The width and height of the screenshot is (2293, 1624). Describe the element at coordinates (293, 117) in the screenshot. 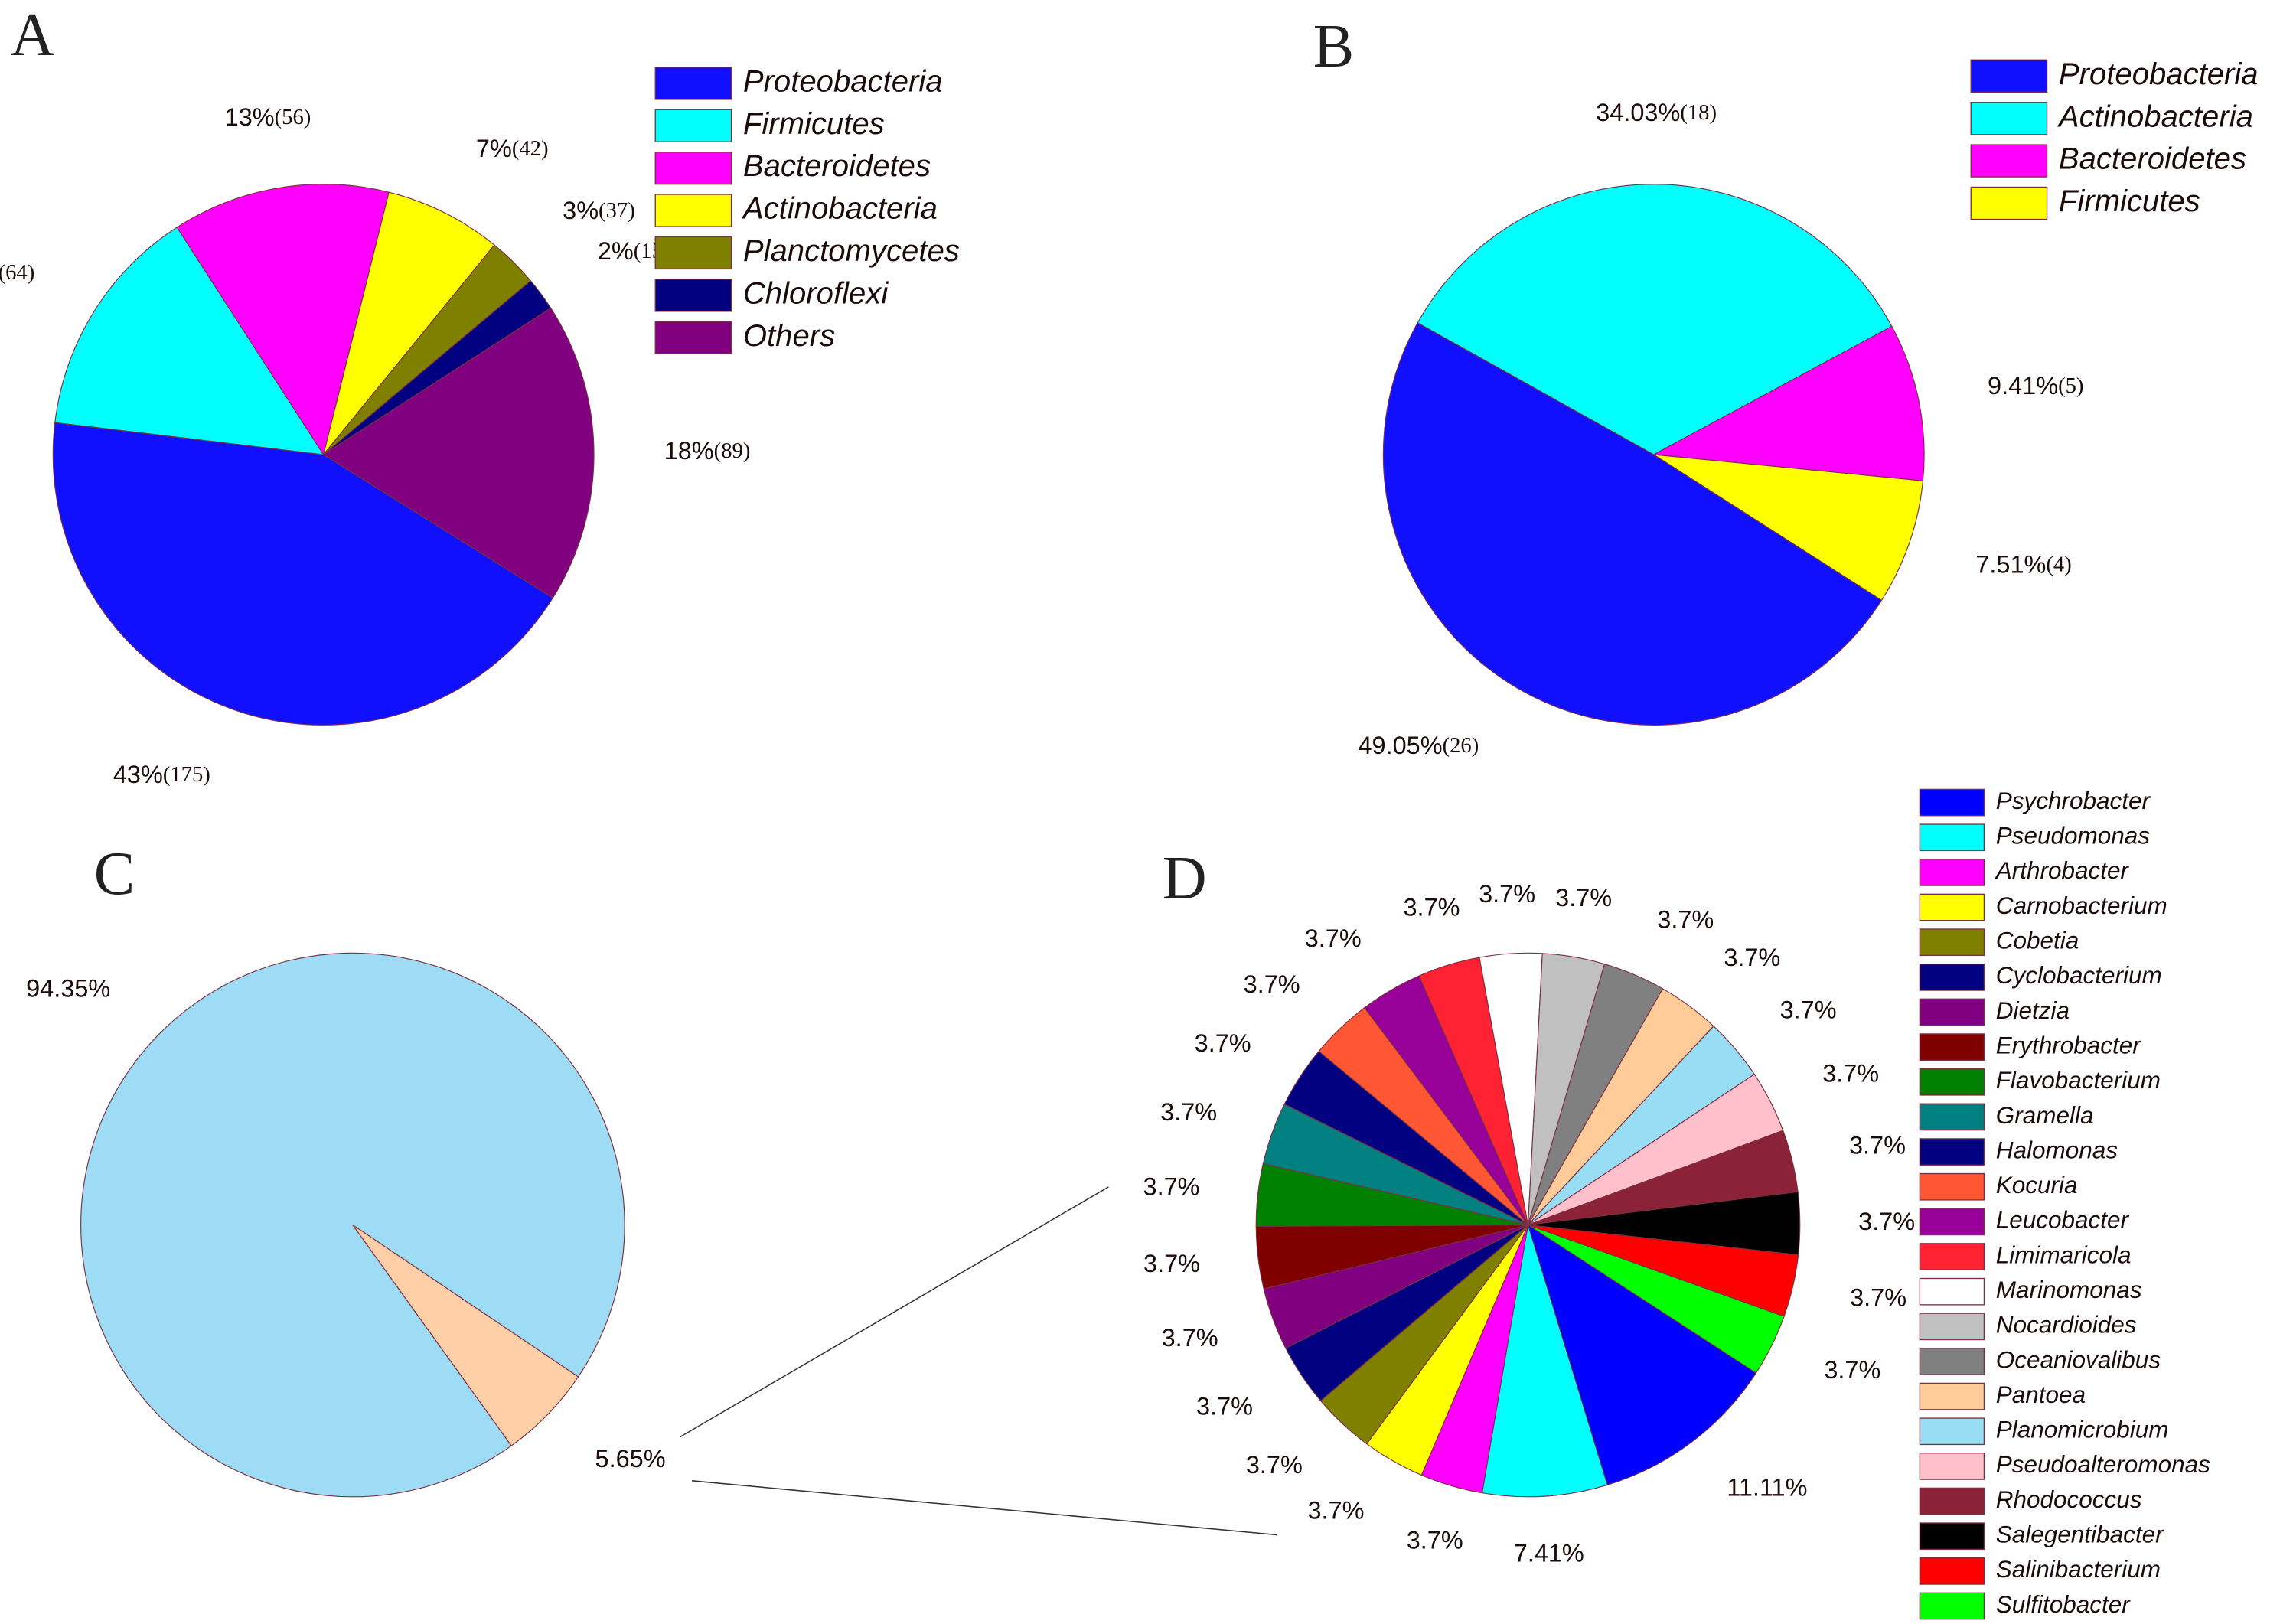

I see `count-label: (56)` at that location.